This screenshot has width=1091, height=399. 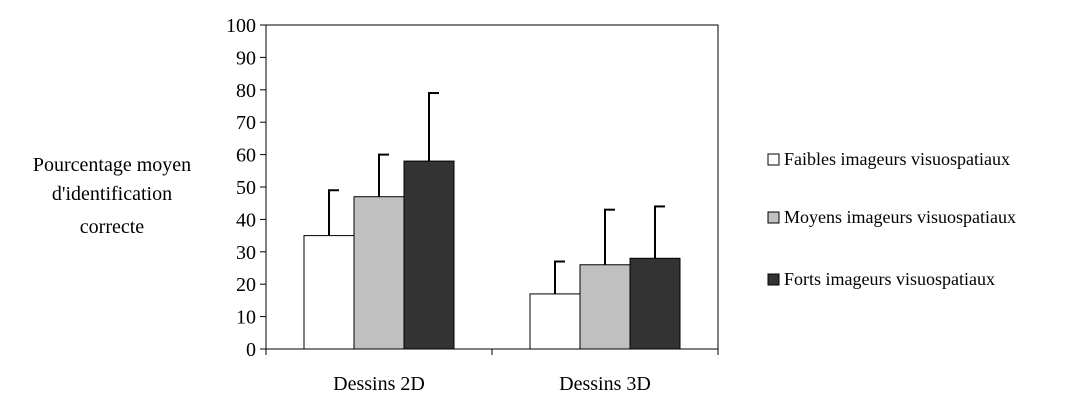 I want to click on legend-swatch-faibles, so click(x=773, y=159).